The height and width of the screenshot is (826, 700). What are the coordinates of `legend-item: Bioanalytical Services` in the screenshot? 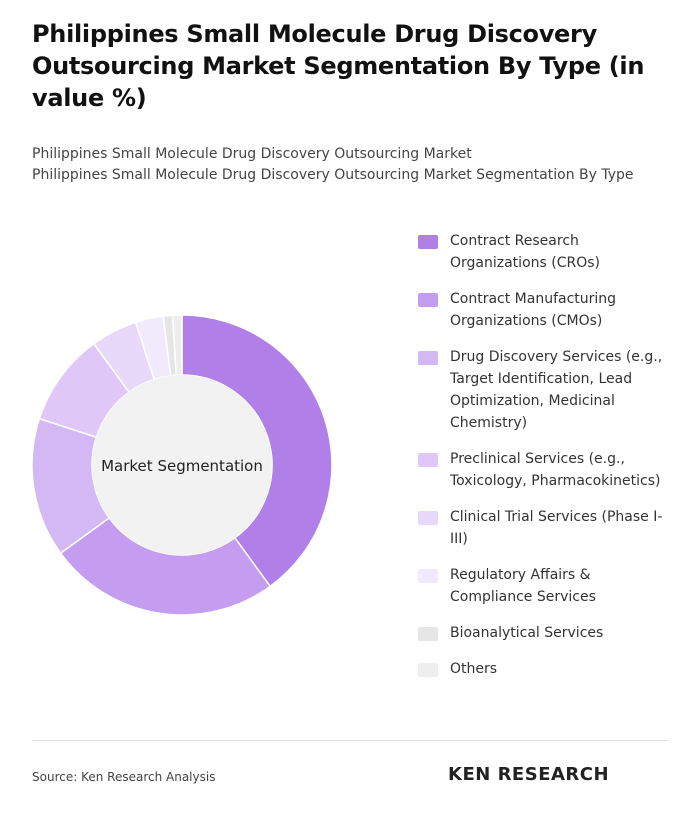 It's located at (543, 633).